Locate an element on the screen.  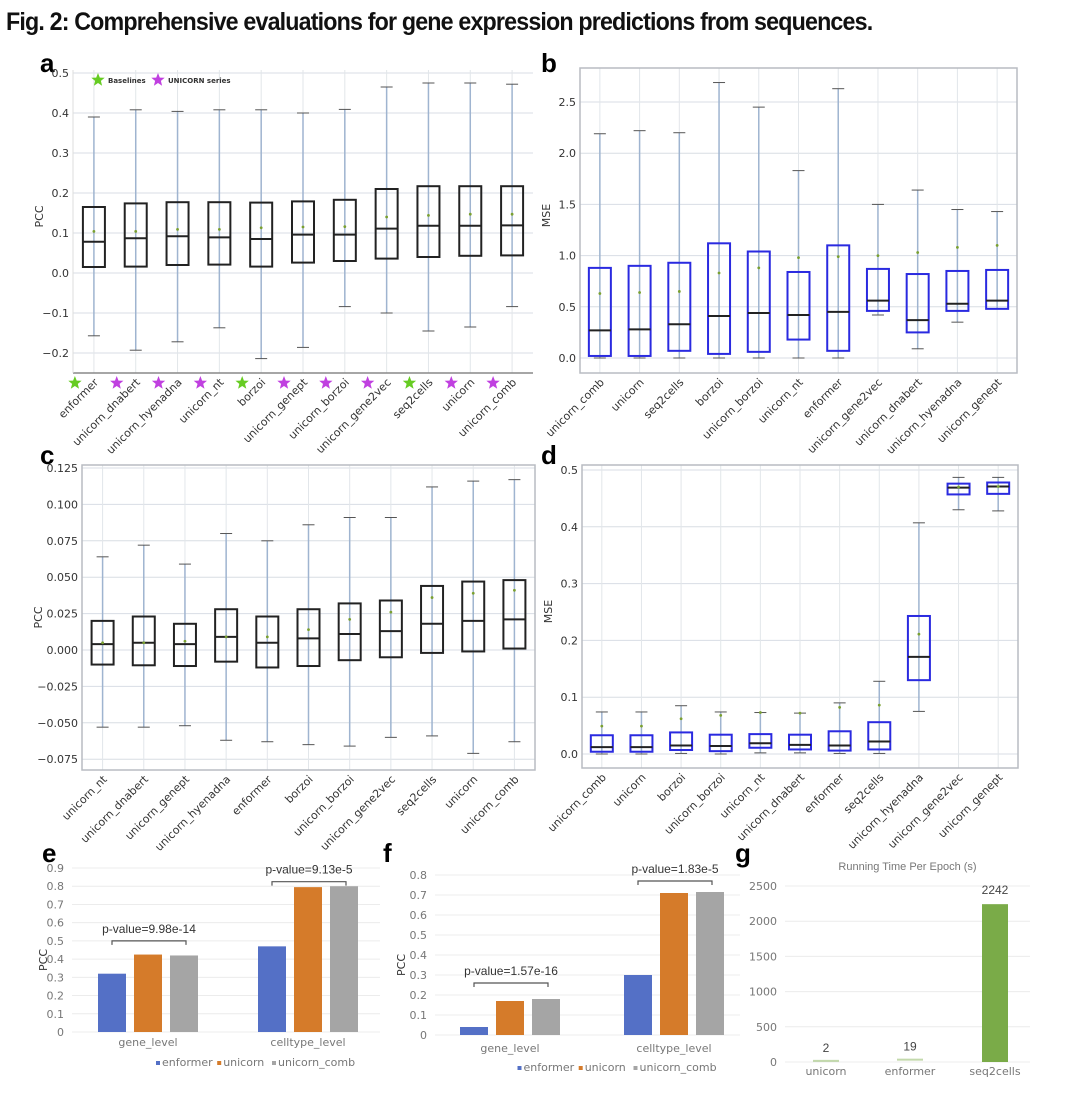
y-tick-label: 2500 is located at coordinates (763, 886).